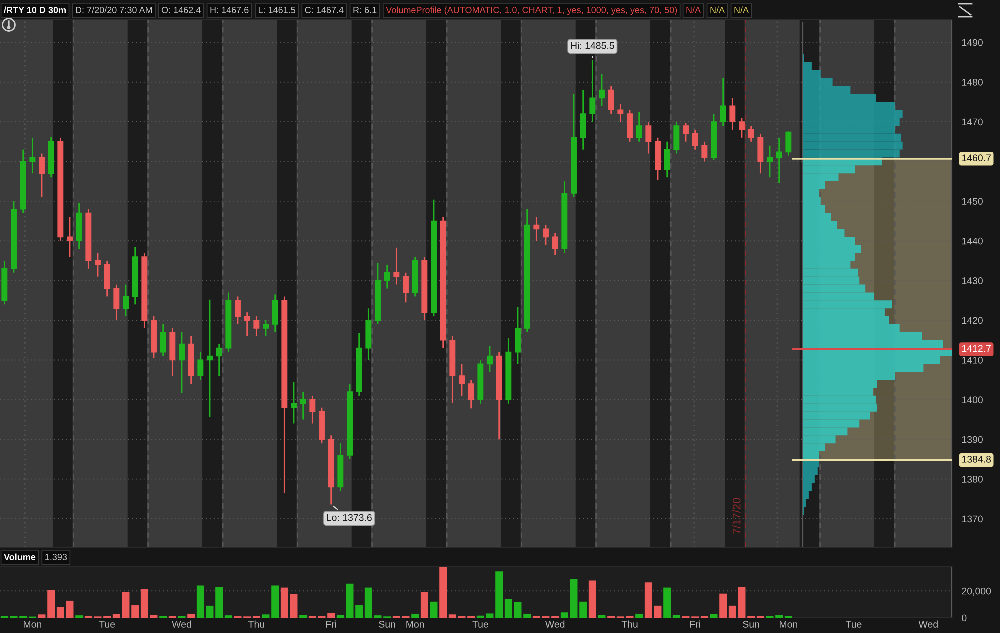  What do you see at coordinates (977, 592) in the screenshot?
I see `y-tick-label: 20,000` at bounding box center [977, 592].